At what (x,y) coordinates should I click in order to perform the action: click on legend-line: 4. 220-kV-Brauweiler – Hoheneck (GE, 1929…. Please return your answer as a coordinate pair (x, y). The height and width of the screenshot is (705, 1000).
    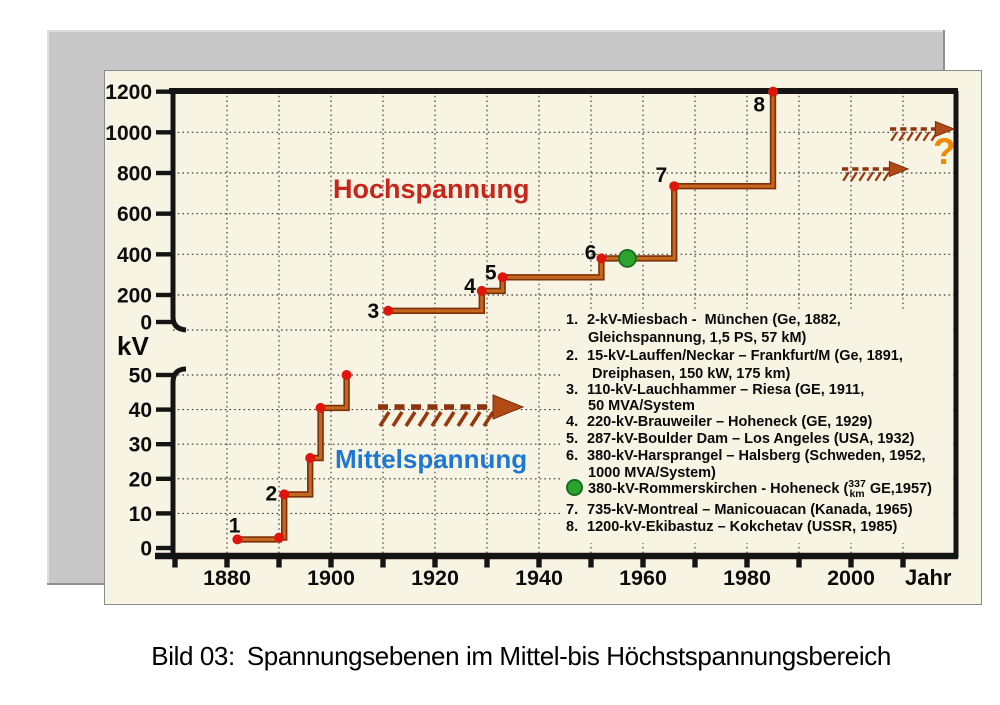
    Looking at the image, I should click on (719, 422).